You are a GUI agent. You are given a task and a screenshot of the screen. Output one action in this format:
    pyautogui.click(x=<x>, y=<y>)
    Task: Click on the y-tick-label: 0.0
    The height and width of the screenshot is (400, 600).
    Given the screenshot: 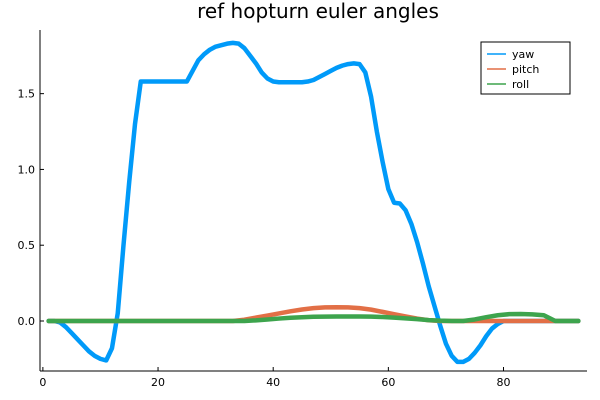 What is the action you would take?
    pyautogui.click(x=27, y=321)
    